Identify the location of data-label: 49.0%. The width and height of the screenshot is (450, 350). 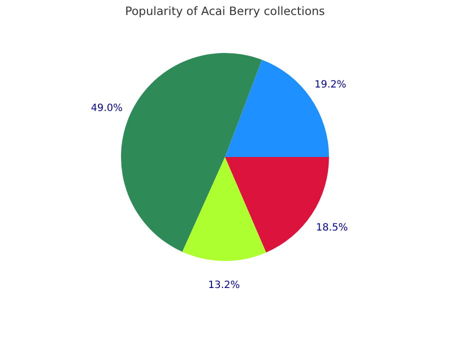
(106, 108).